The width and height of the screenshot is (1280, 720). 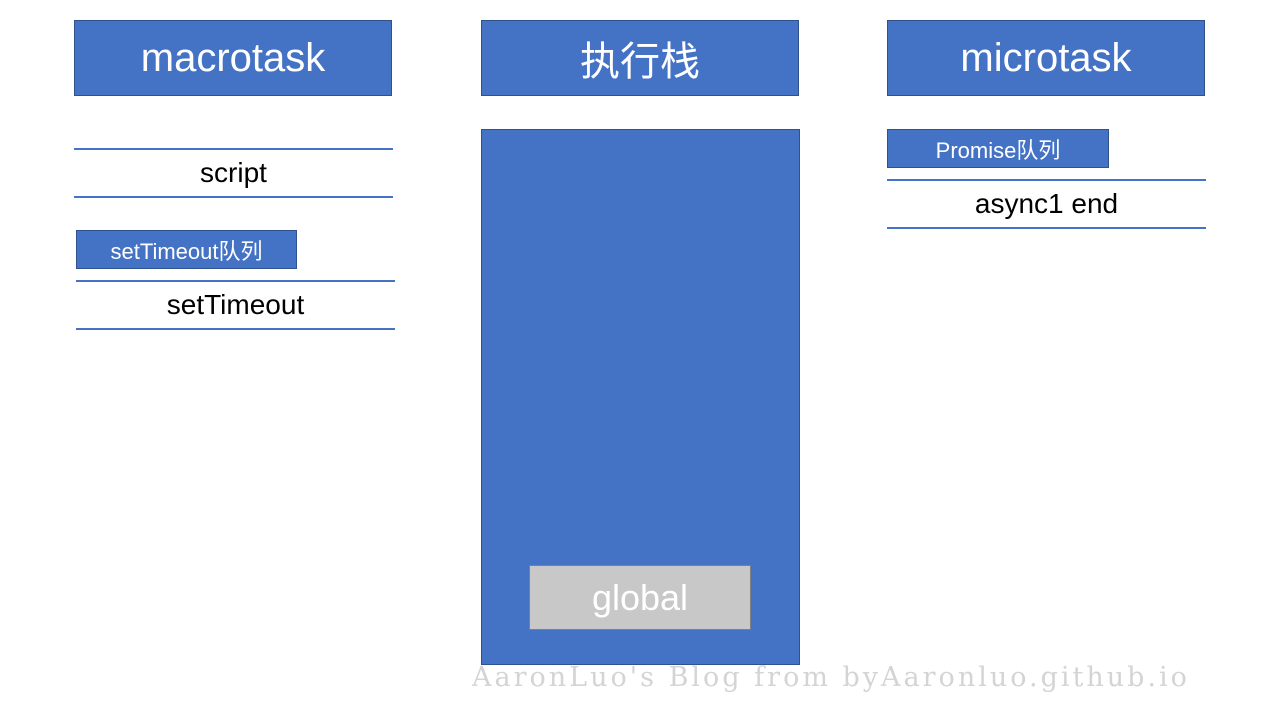 I want to click on settimeout-queue-item: setTimeout, so click(x=235, y=305).